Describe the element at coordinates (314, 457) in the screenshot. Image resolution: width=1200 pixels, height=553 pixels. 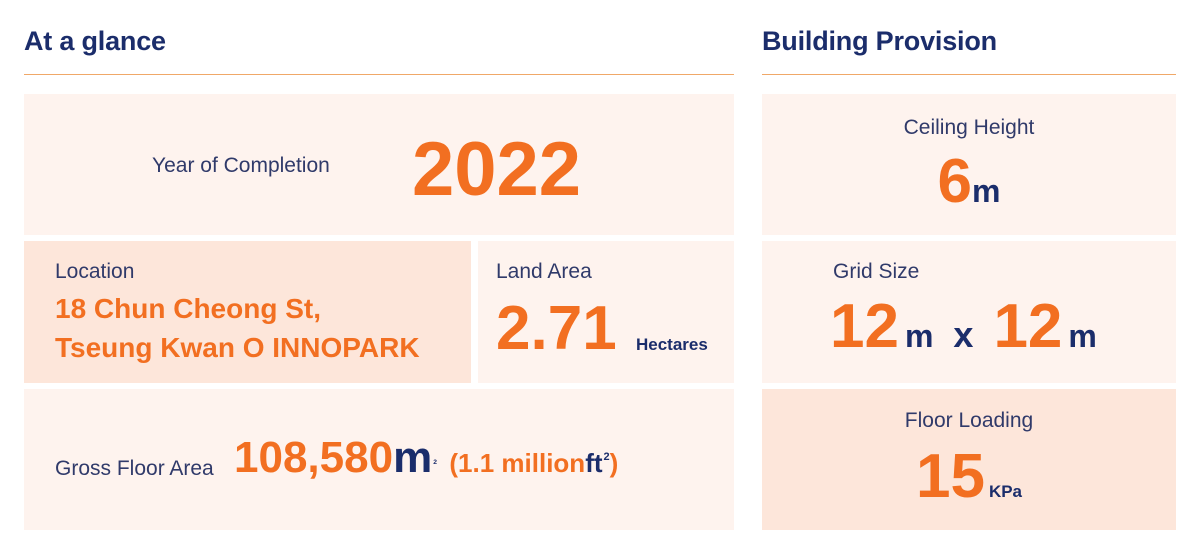
I see `gross-floor-area-value: 108,580` at that location.